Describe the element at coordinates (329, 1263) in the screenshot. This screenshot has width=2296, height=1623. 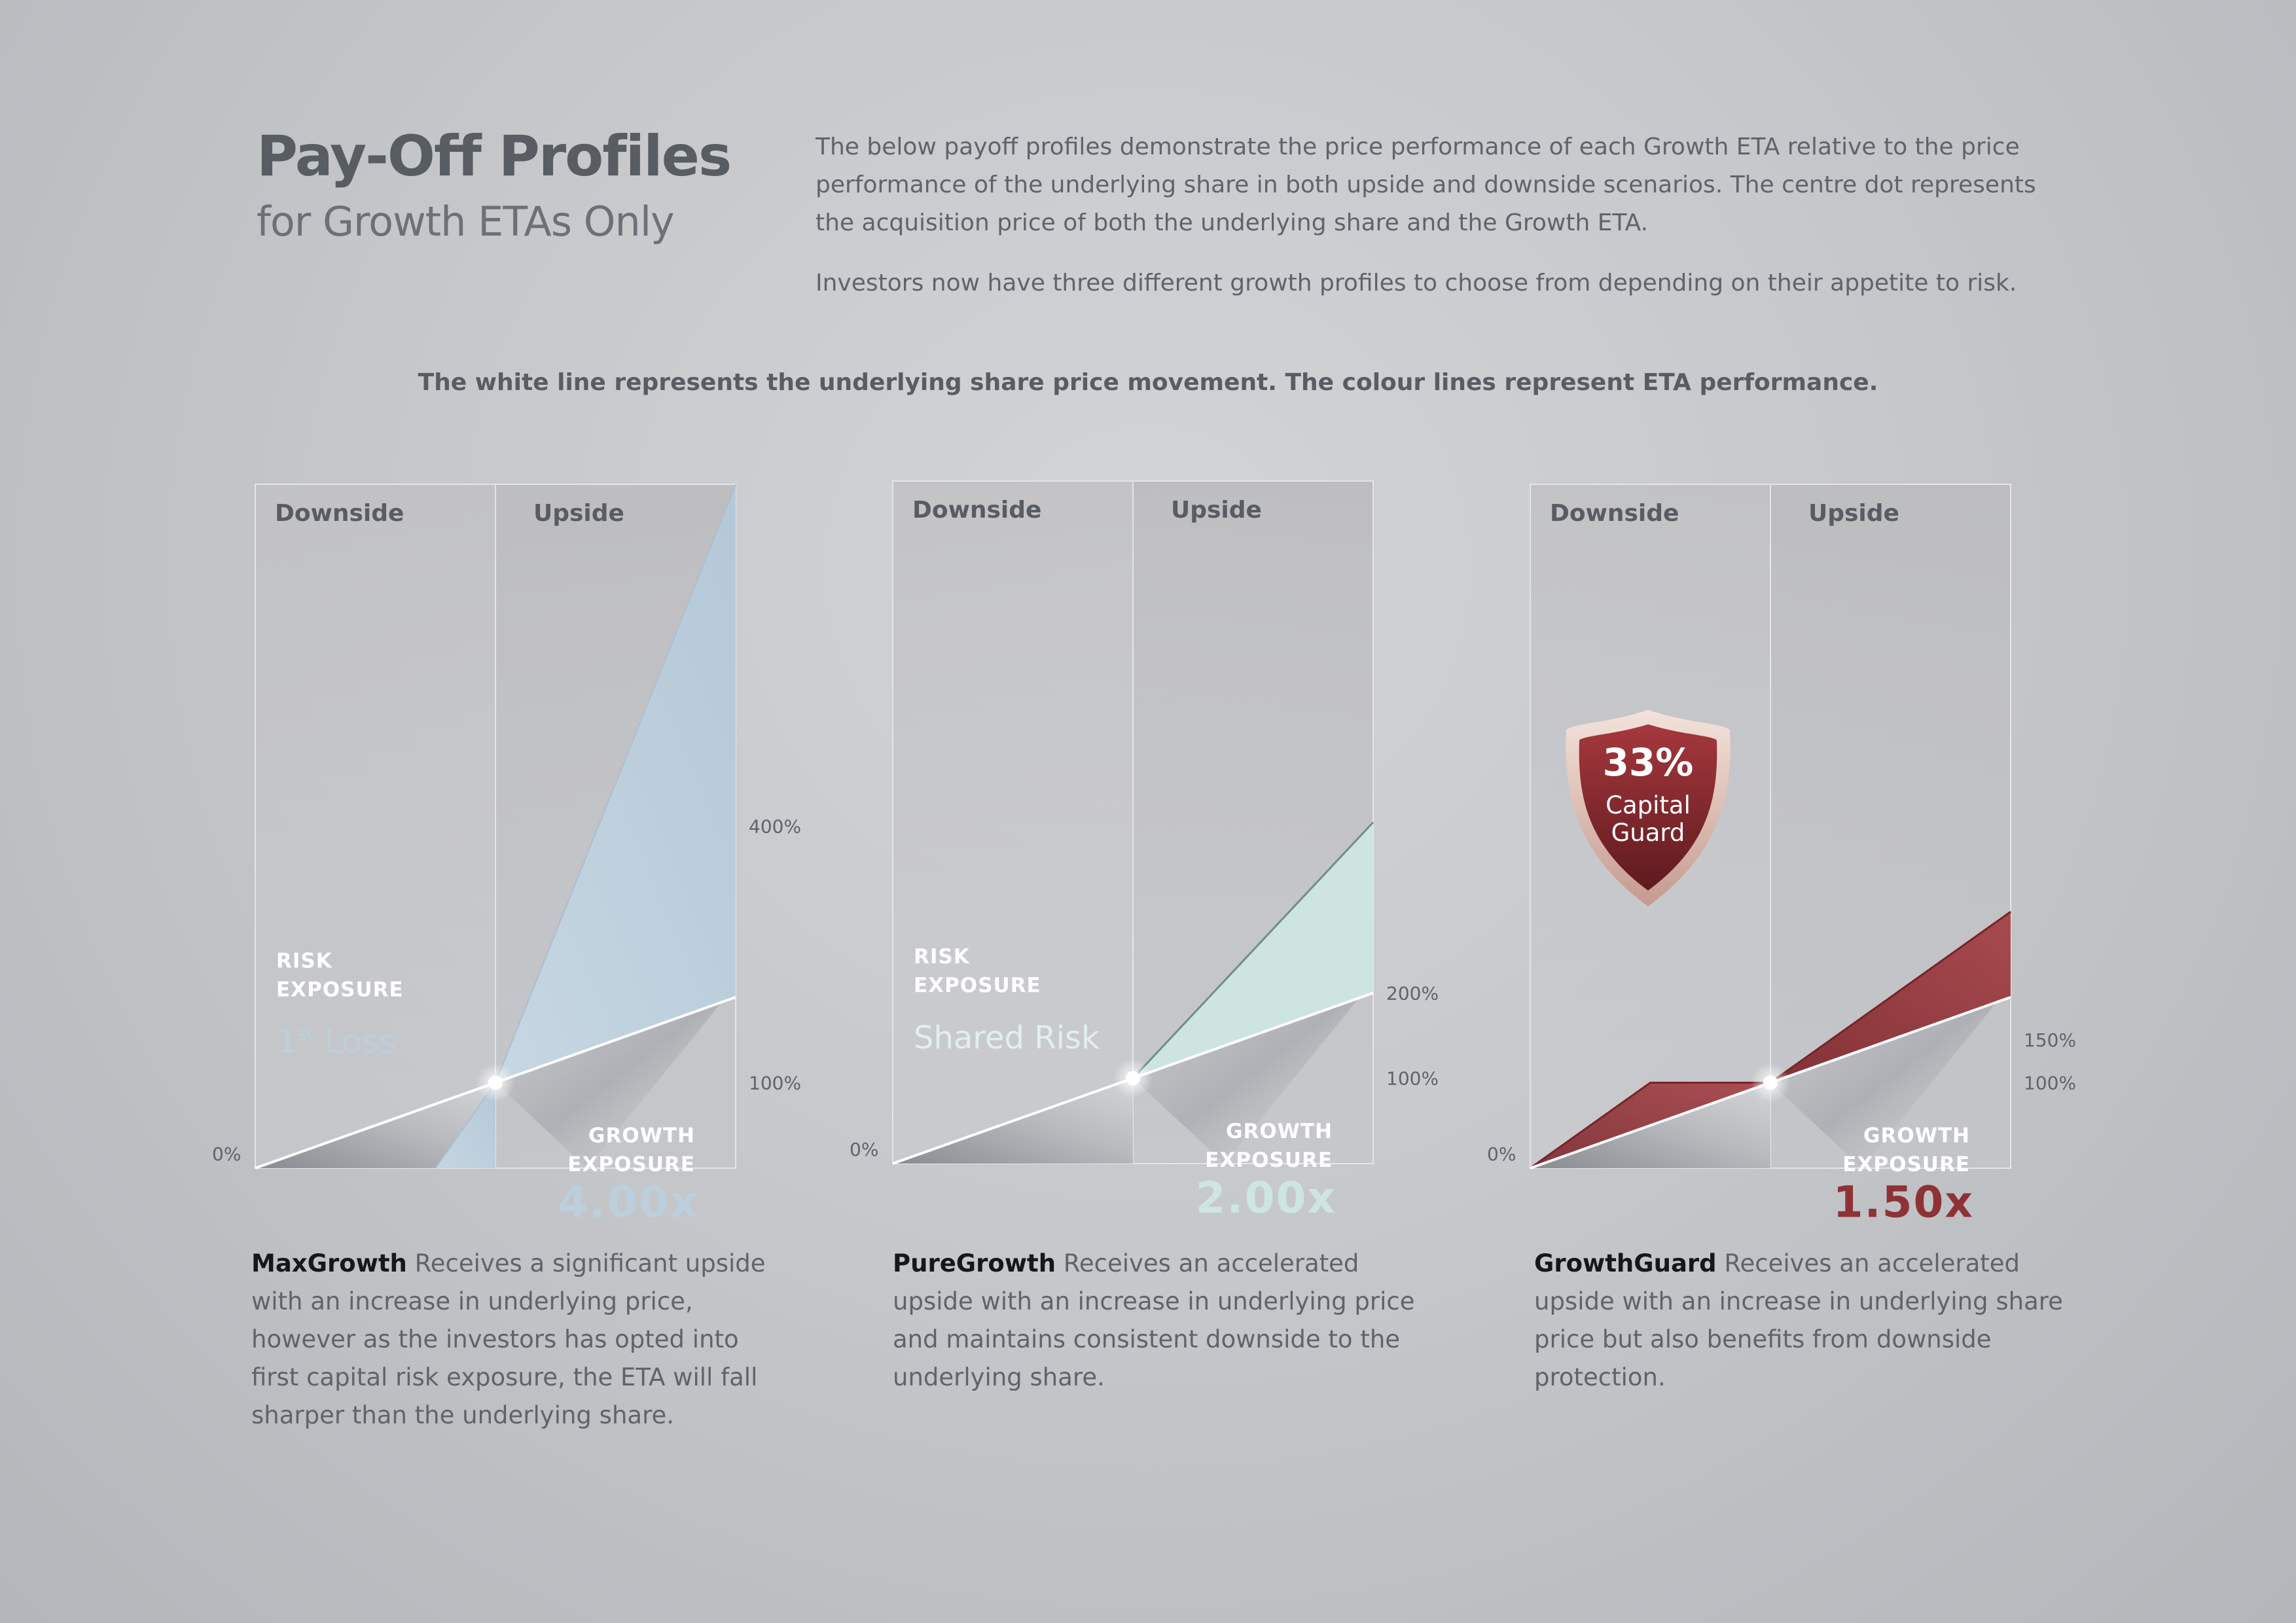
I see `product-name: MaxGrowth` at that location.